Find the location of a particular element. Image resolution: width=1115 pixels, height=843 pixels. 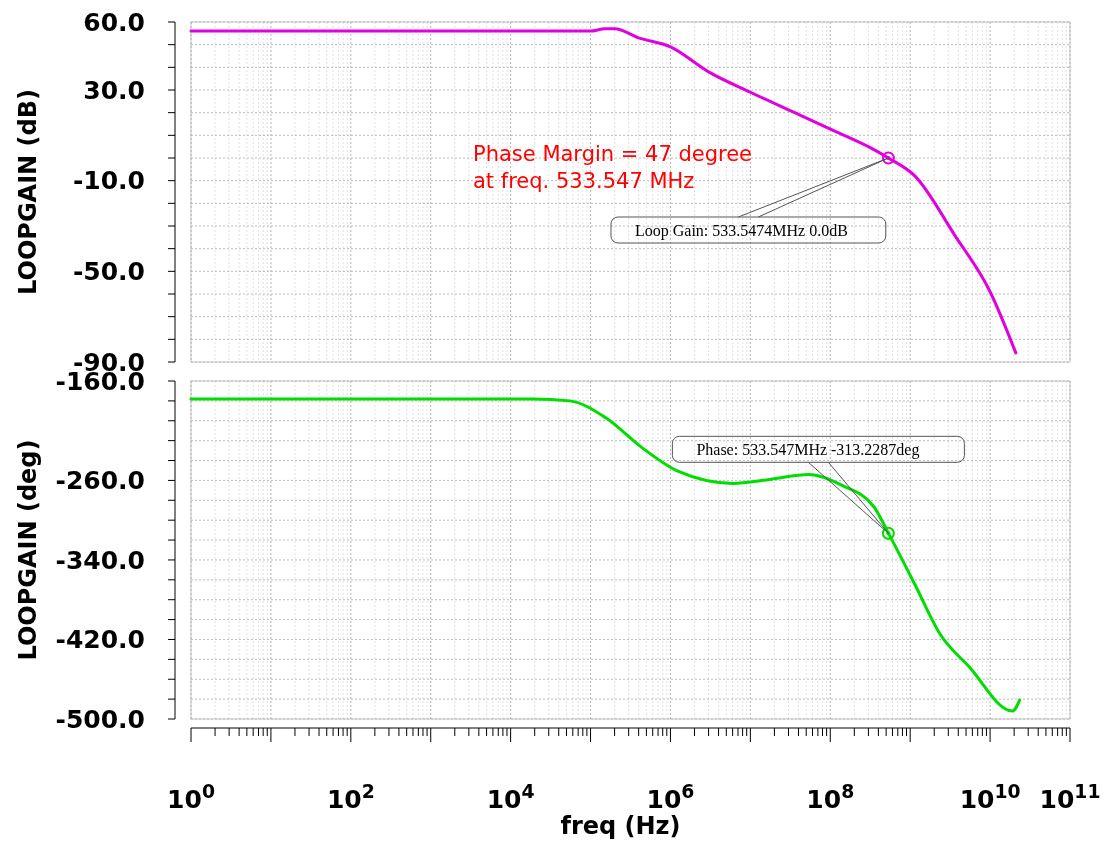

y-tick-label: -420.0 is located at coordinates (100, 640).